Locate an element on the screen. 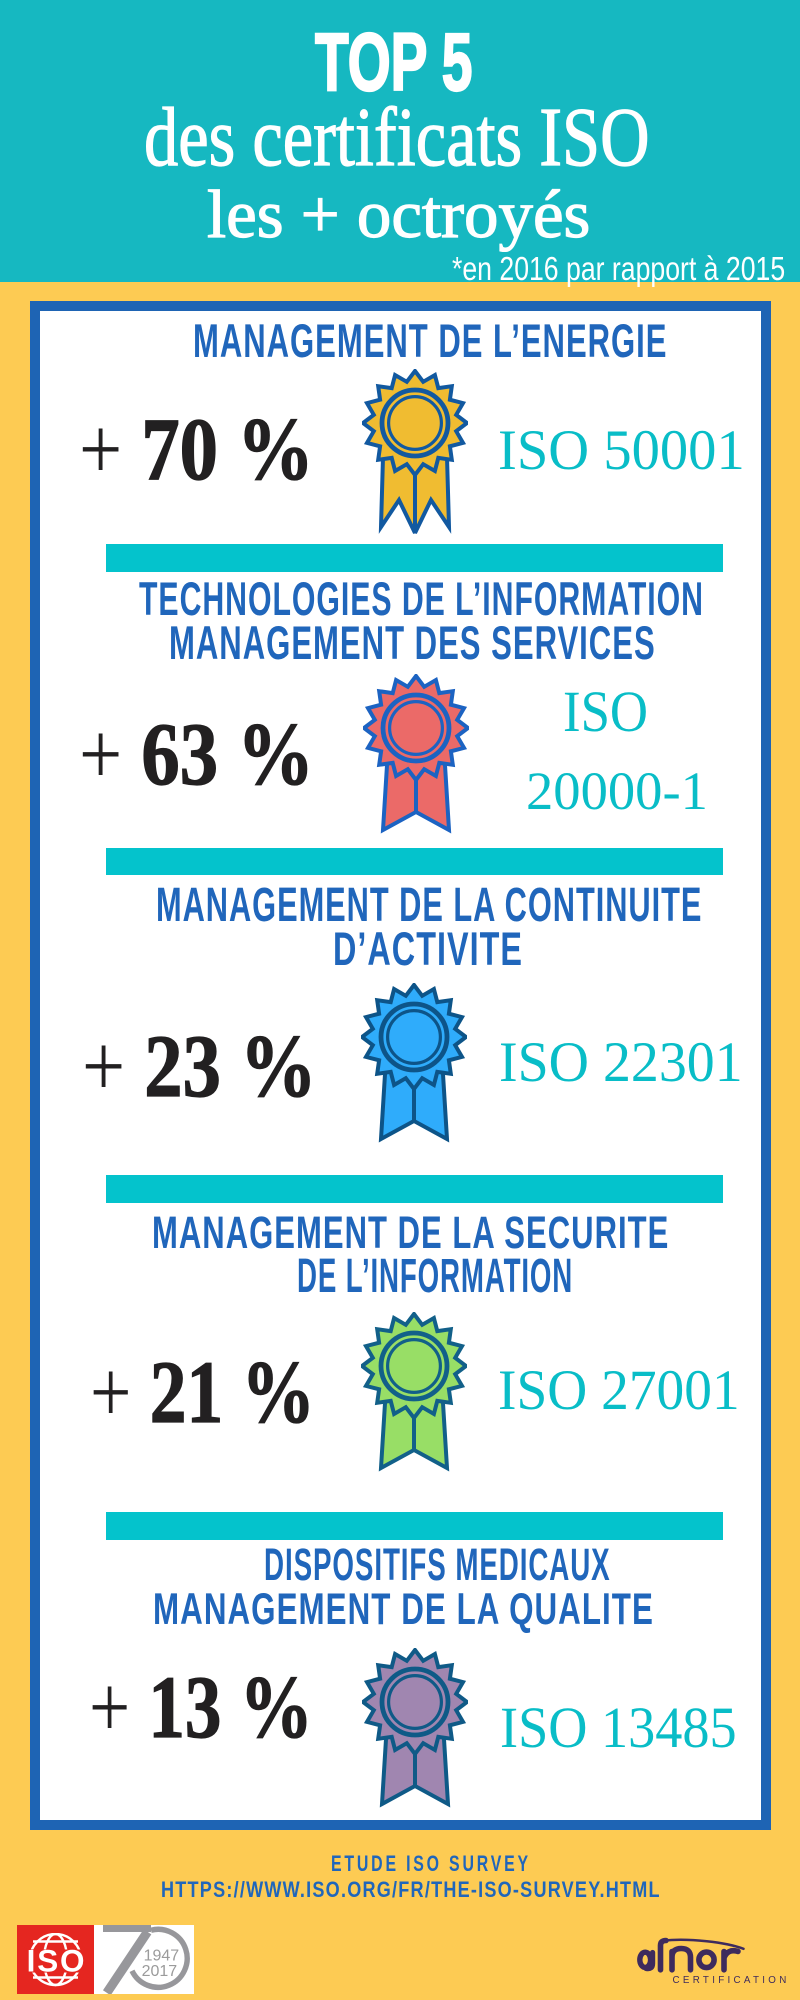 The height and width of the screenshot is (2000, 800). svg-text: 2017 is located at coordinates (160, 1971).